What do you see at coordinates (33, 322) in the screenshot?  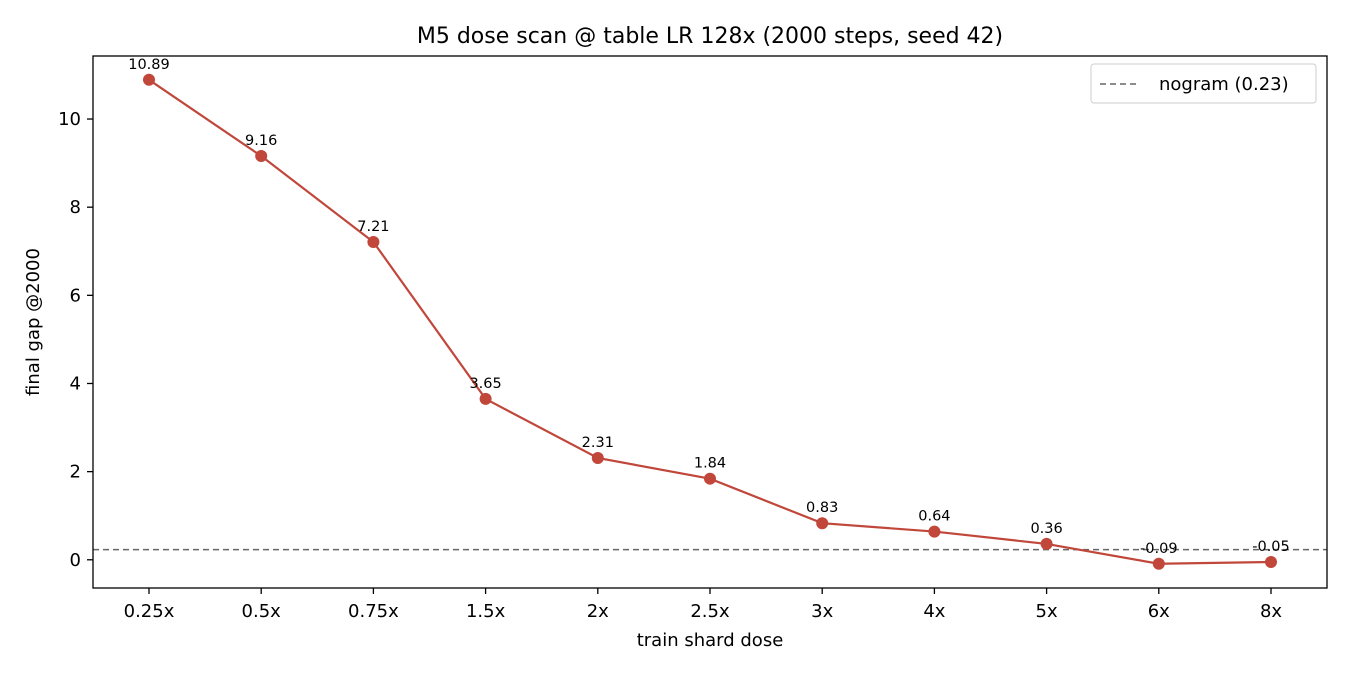 I see `y-axis-title: final gap @2000` at bounding box center [33, 322].